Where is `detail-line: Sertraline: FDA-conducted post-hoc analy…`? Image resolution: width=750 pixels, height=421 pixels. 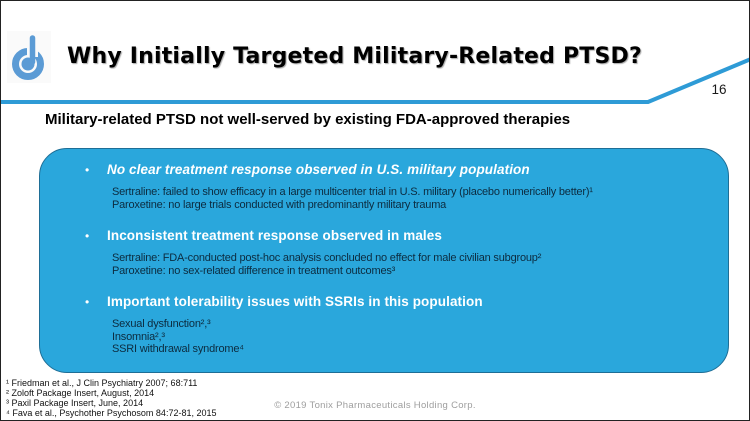
detail-line: Sertraline: FDA-conducted post-hoc analy… is located at coordinates (327, 258).